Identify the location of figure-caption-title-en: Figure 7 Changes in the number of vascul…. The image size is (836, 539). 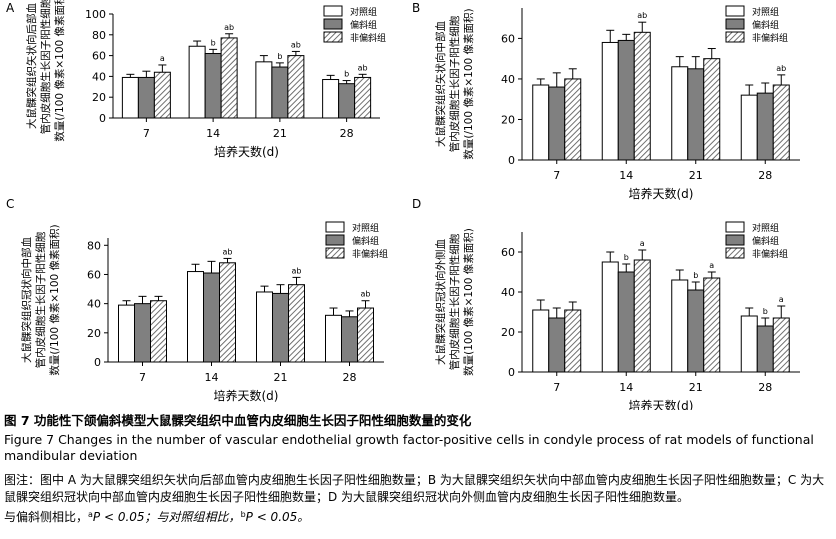
(409, 447).